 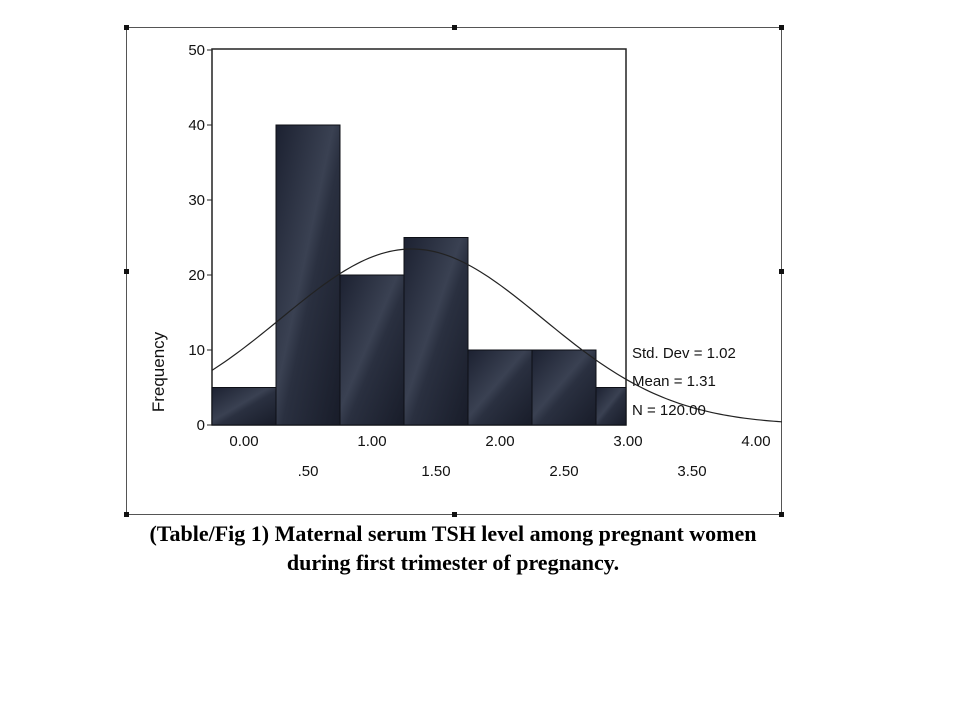 I want to click on resize-handle-bottom-right, so click(x=781, y=514).